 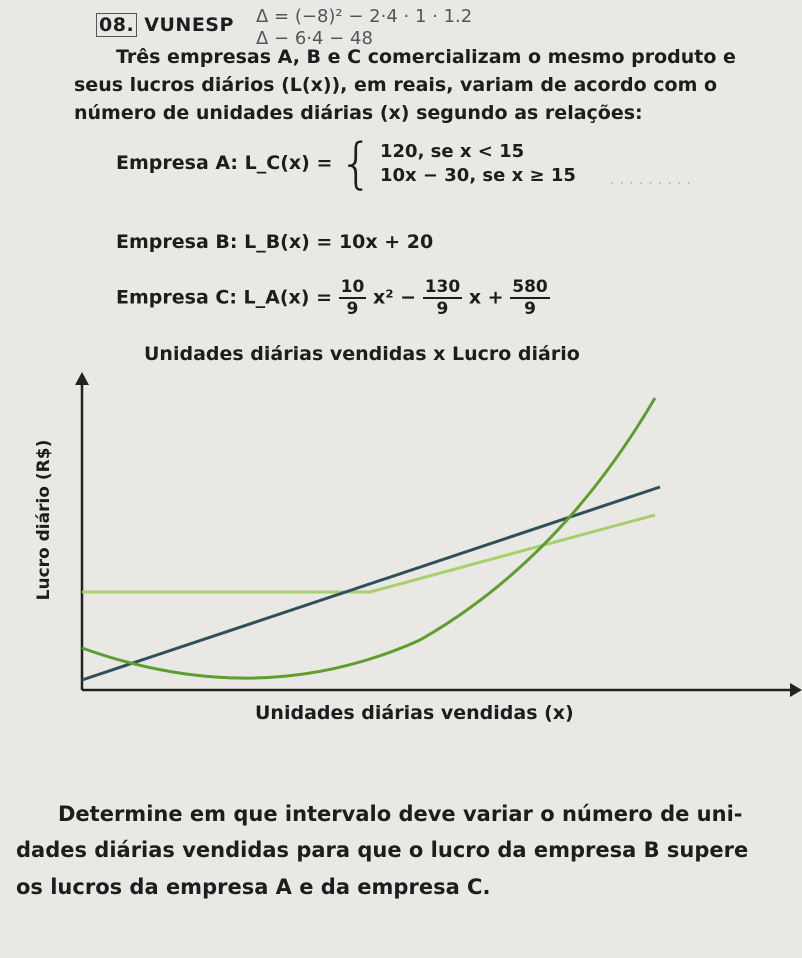 I want to click on prompt-line-3: os lucros da empresa A e da empresa C., so click(x=253, y=887).